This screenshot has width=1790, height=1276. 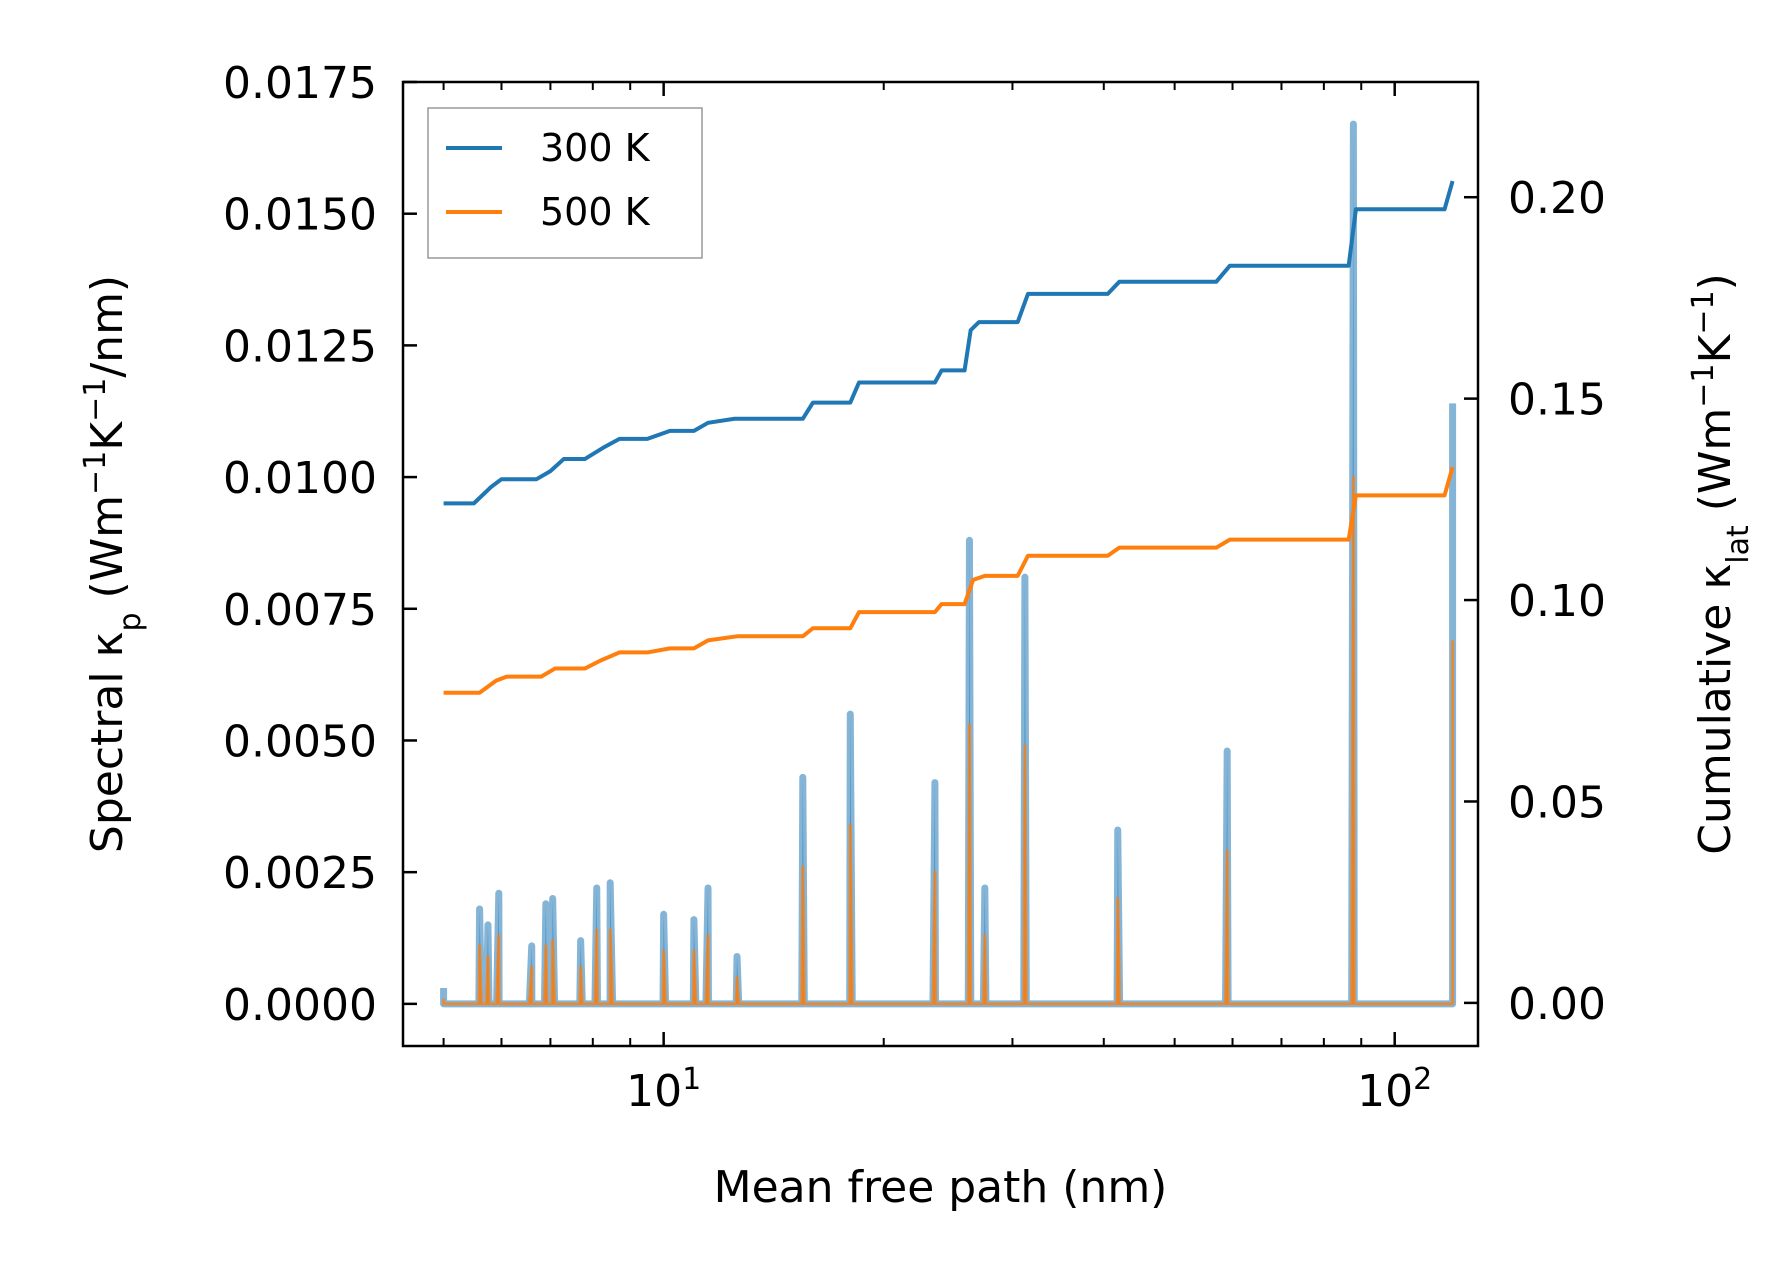 What do you see at coordinates (1557, 1004) in the screenshot?
I see `y-right-tick-label-0: 0.00` at bounding box center [1557, 1004].